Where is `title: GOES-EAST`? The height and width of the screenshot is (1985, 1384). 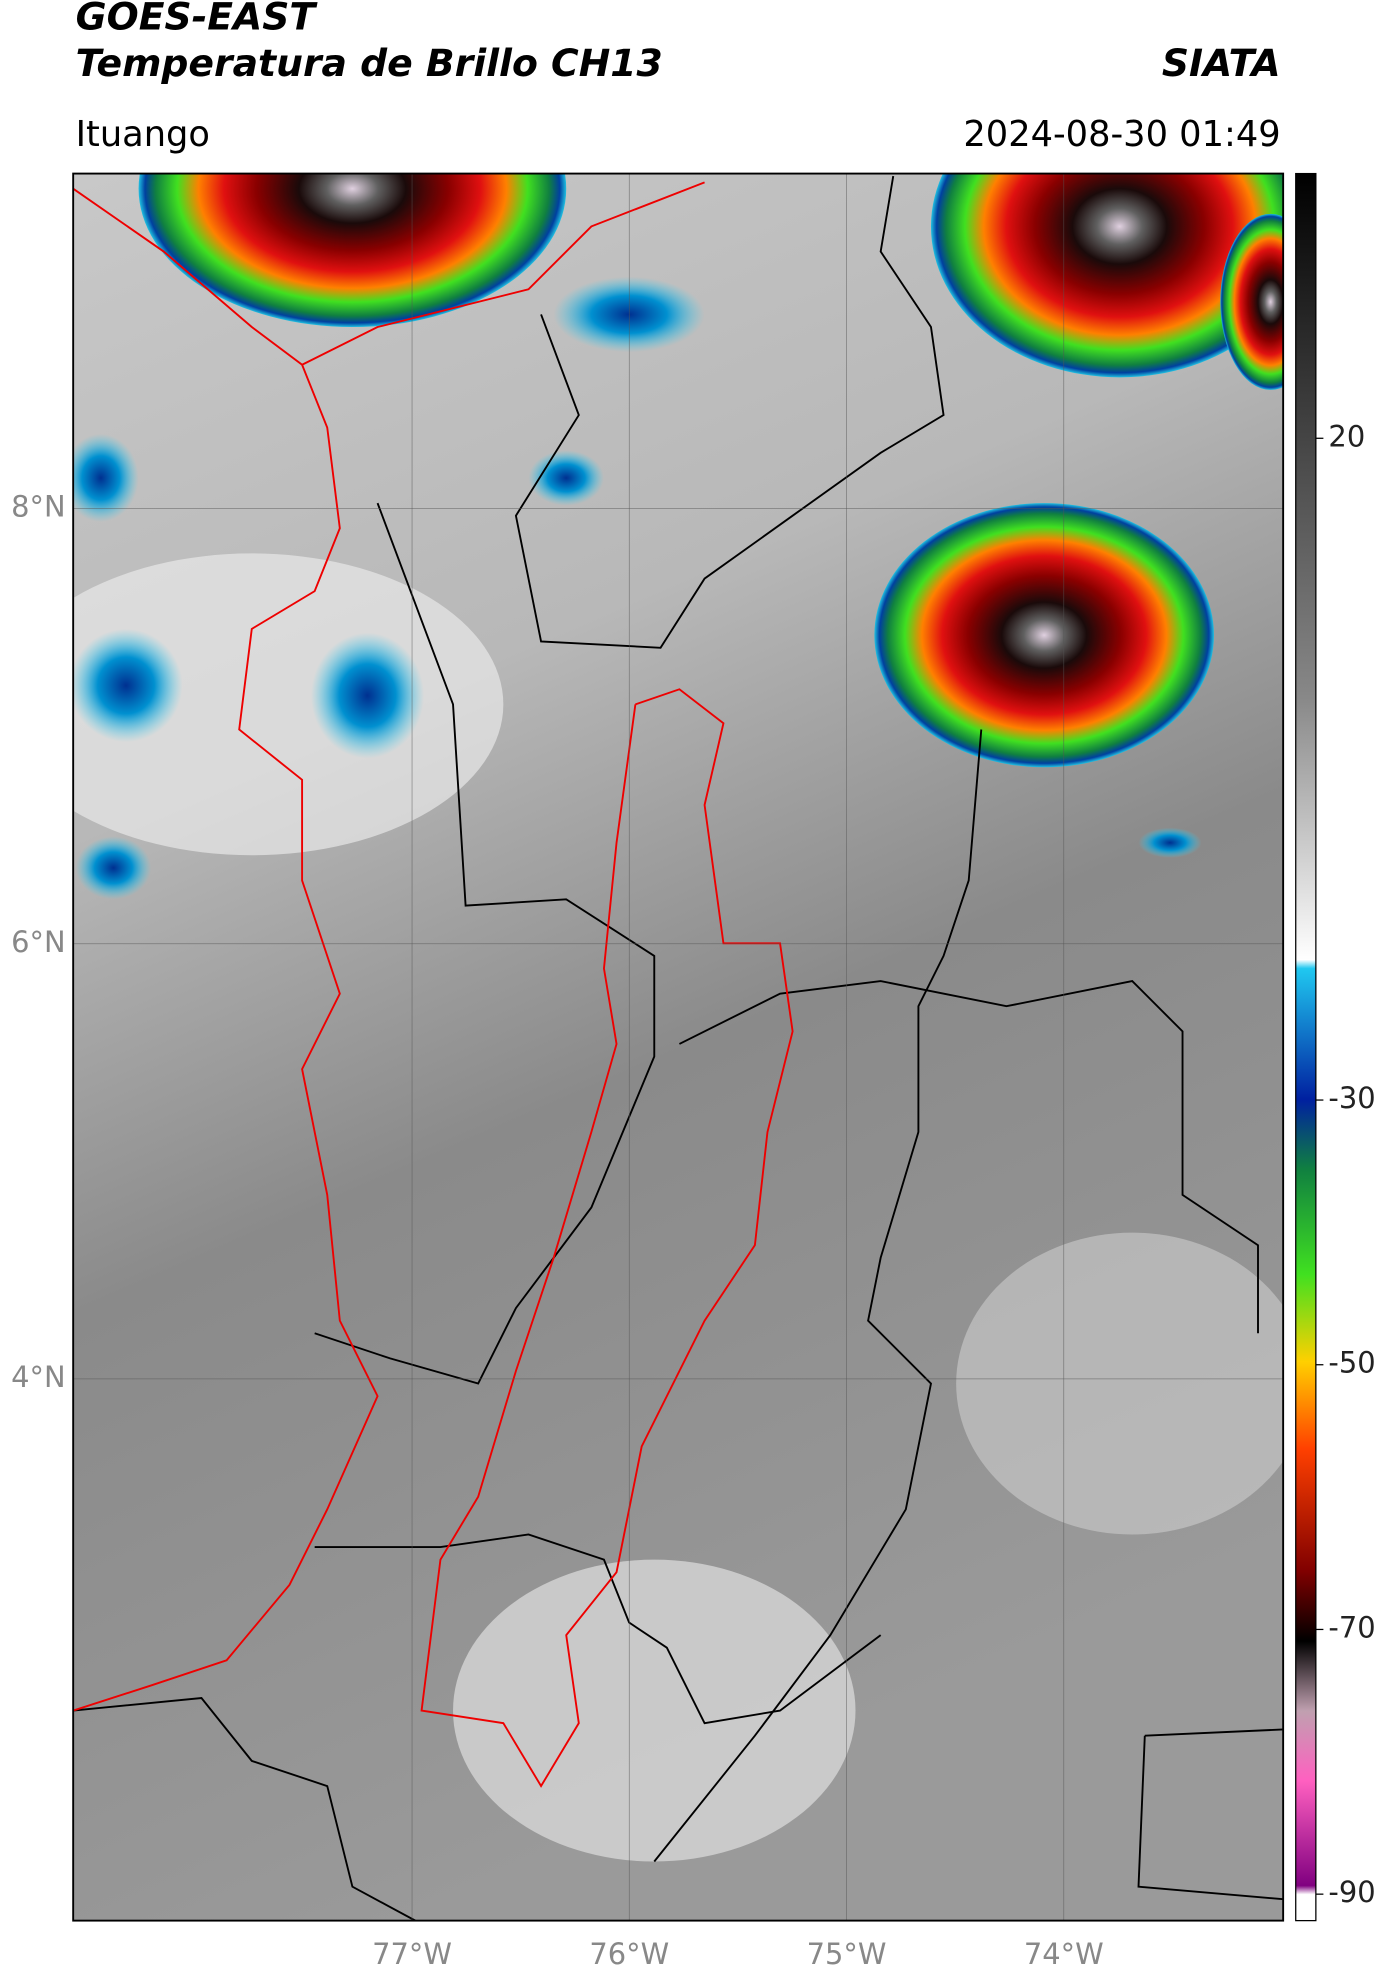 title: GOES-EAST is located at coordinates (197, 19).